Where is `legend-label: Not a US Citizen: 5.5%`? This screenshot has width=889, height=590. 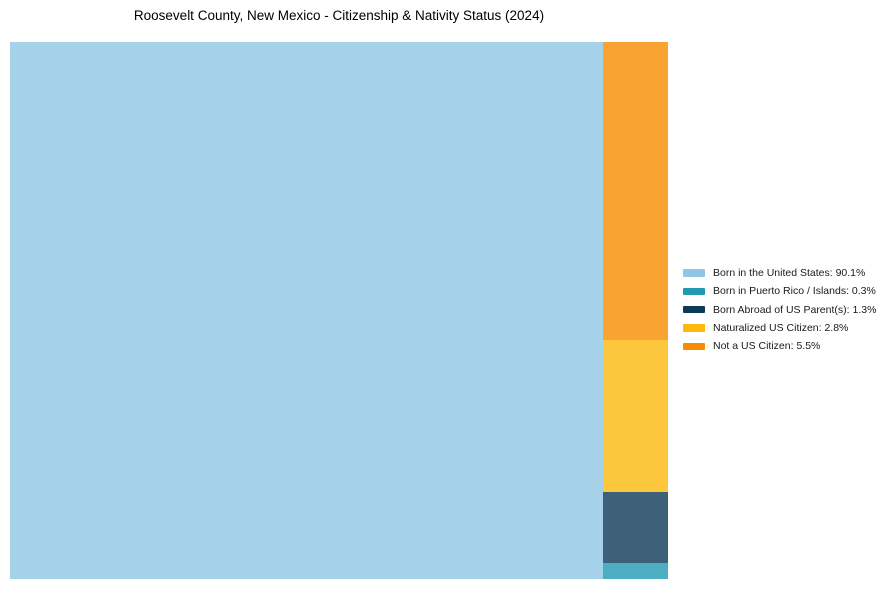
legend-label: Not a US Citizen: 5.5% is located at coordinates (767, 346).